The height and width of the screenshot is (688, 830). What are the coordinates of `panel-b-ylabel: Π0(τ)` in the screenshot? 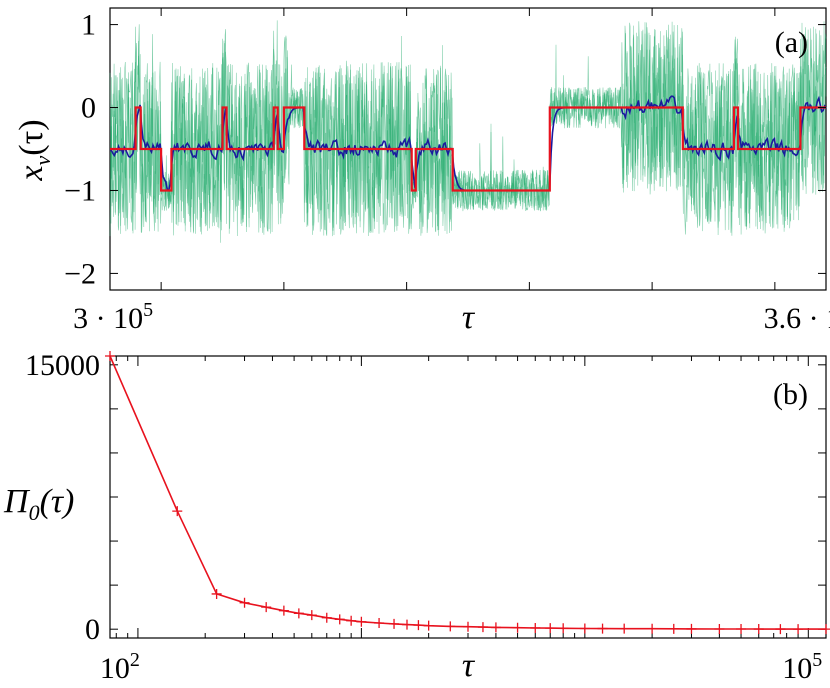 It's located at (38, 504).